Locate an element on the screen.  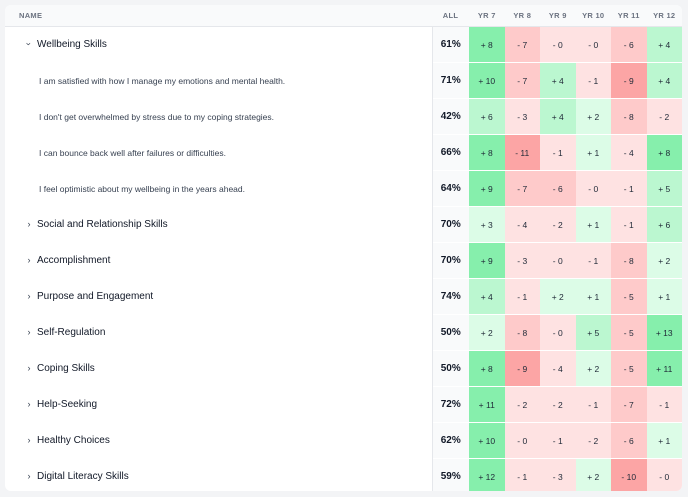
all-value: 50% is located at coordinates (450, 368).